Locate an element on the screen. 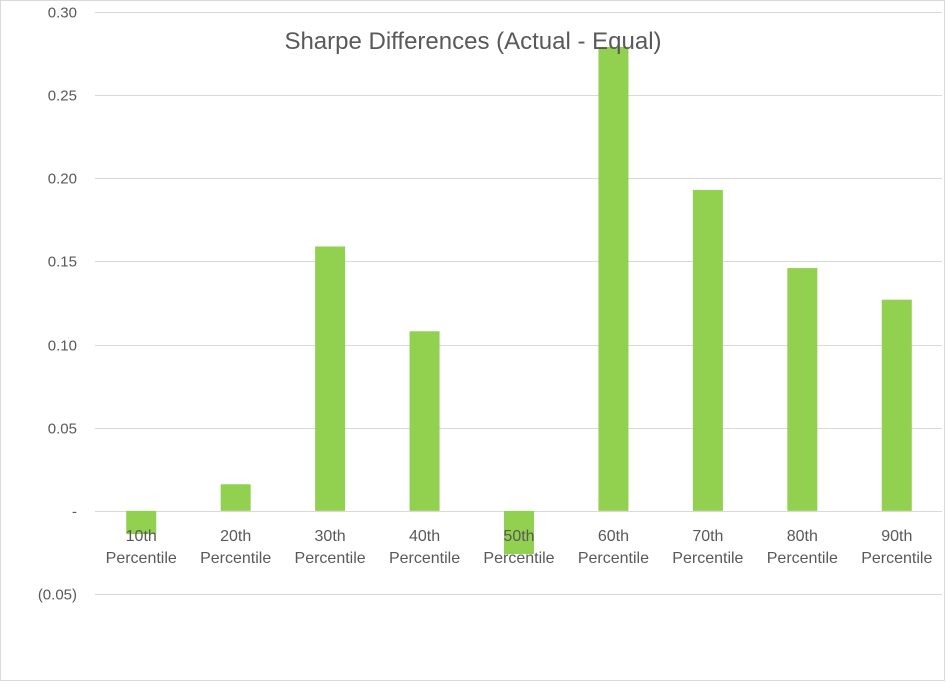 This screenshot has width=947, height=683. x-category-label: 20th is located at coordinates (235, 536).